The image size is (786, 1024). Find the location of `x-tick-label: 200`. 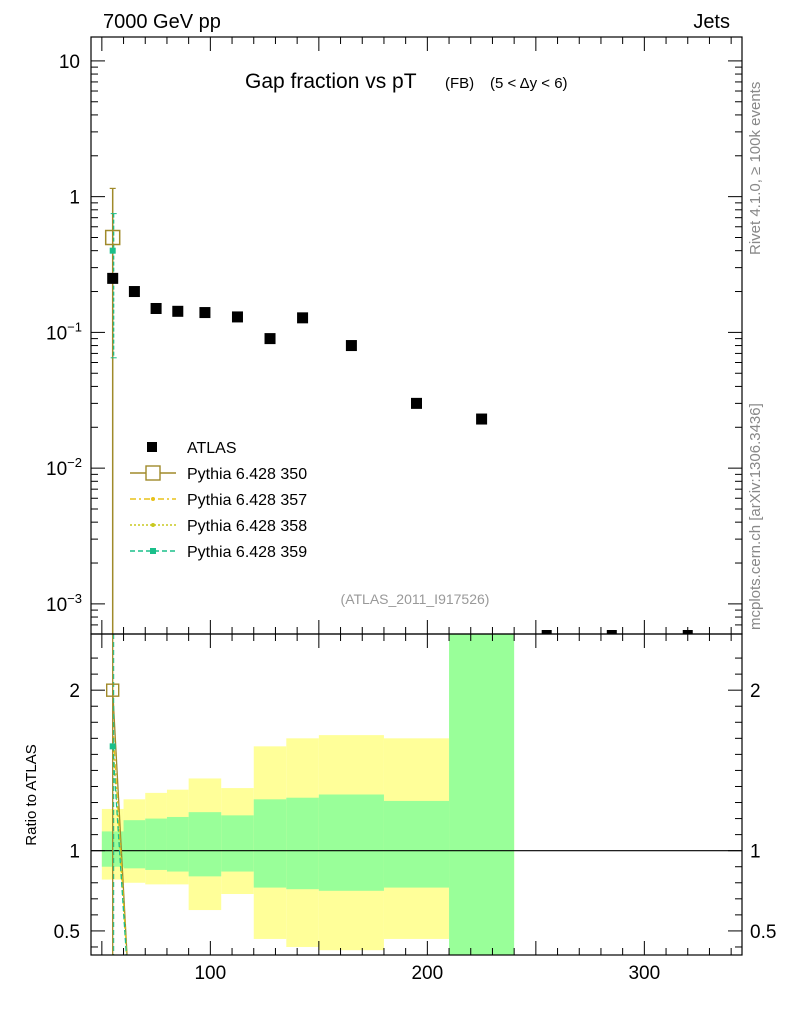

x-tick-label: 200 is located at coordinates (427, 973).